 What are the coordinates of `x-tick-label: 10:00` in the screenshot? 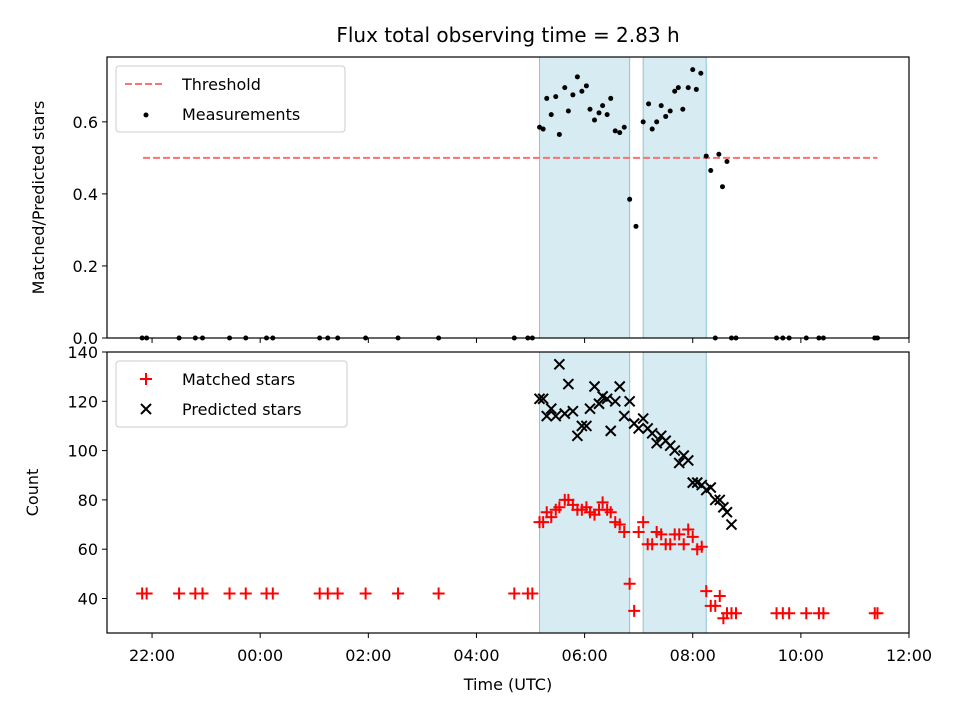 It's located at (801, 655).